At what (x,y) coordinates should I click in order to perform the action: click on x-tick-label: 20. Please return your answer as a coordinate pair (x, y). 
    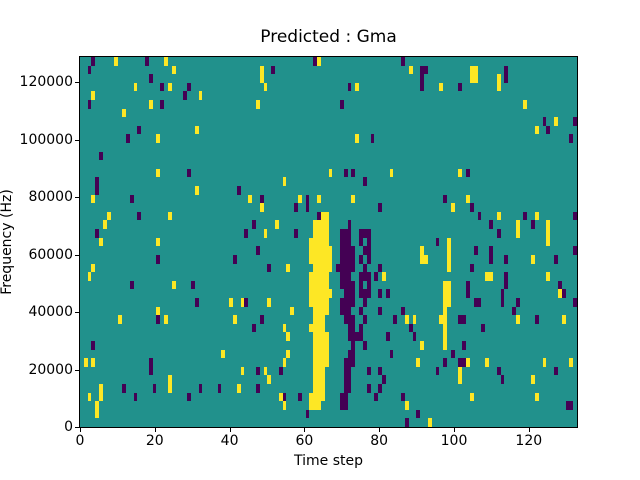
    Looking at the image, I should click on (154, 441).